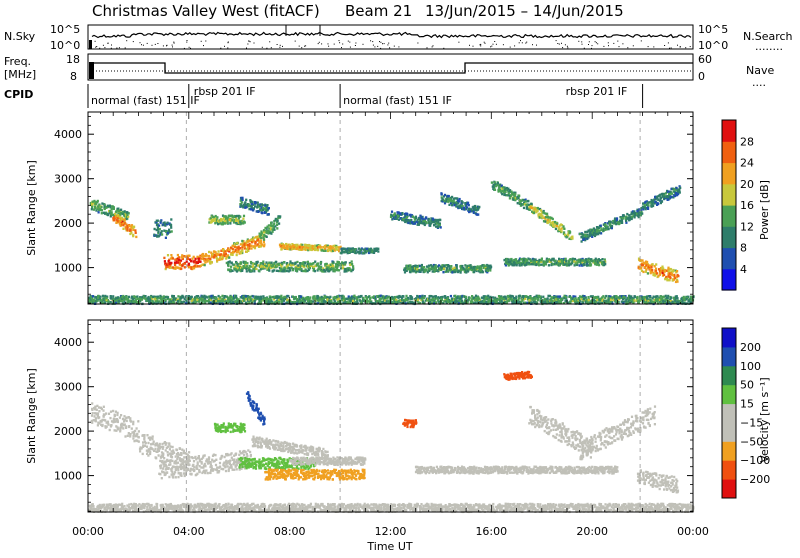 The image size is (800, 558). What do you see at coordinates (524, 11) in the screenshot?
I see `date-range: 13/Jun/2015 – 14/Jun/2015` at bounding box center [524, 11].